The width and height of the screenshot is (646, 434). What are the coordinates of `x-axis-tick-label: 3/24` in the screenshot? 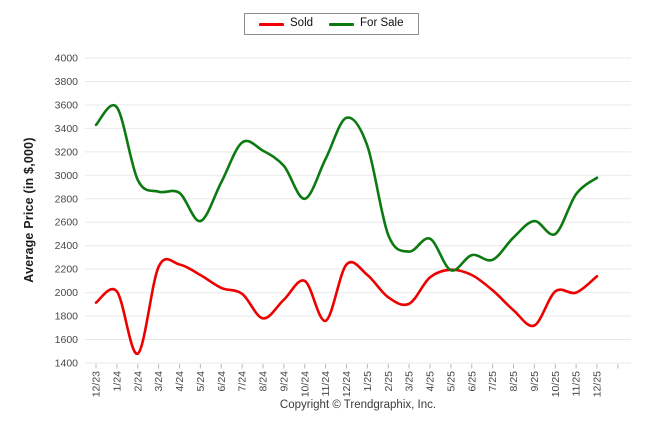 It's located at (159, 381).